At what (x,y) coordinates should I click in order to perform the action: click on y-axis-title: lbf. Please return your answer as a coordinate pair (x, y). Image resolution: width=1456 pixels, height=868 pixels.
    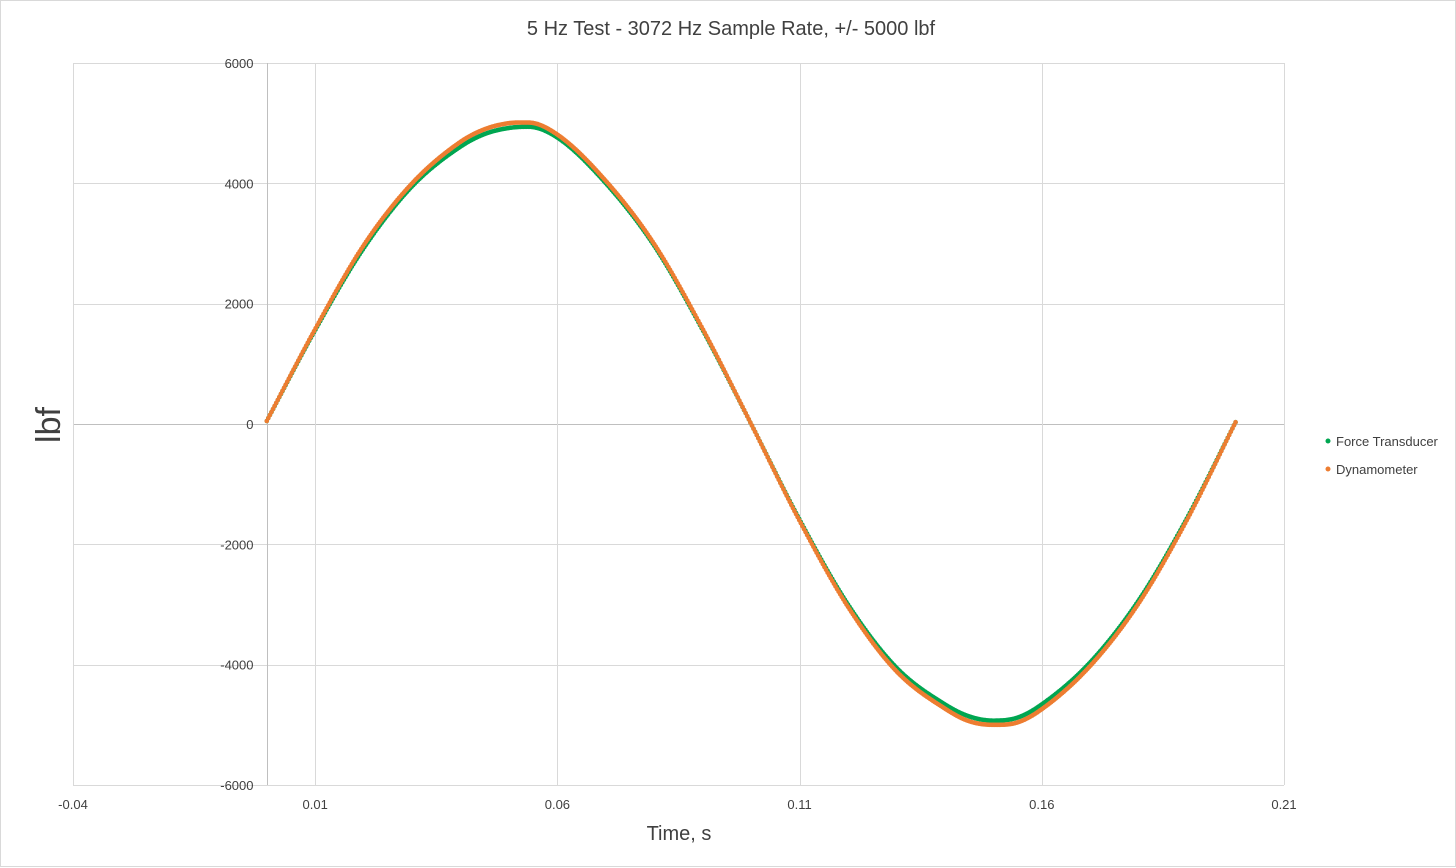
    Looking at the image, I should click on (49, 424).